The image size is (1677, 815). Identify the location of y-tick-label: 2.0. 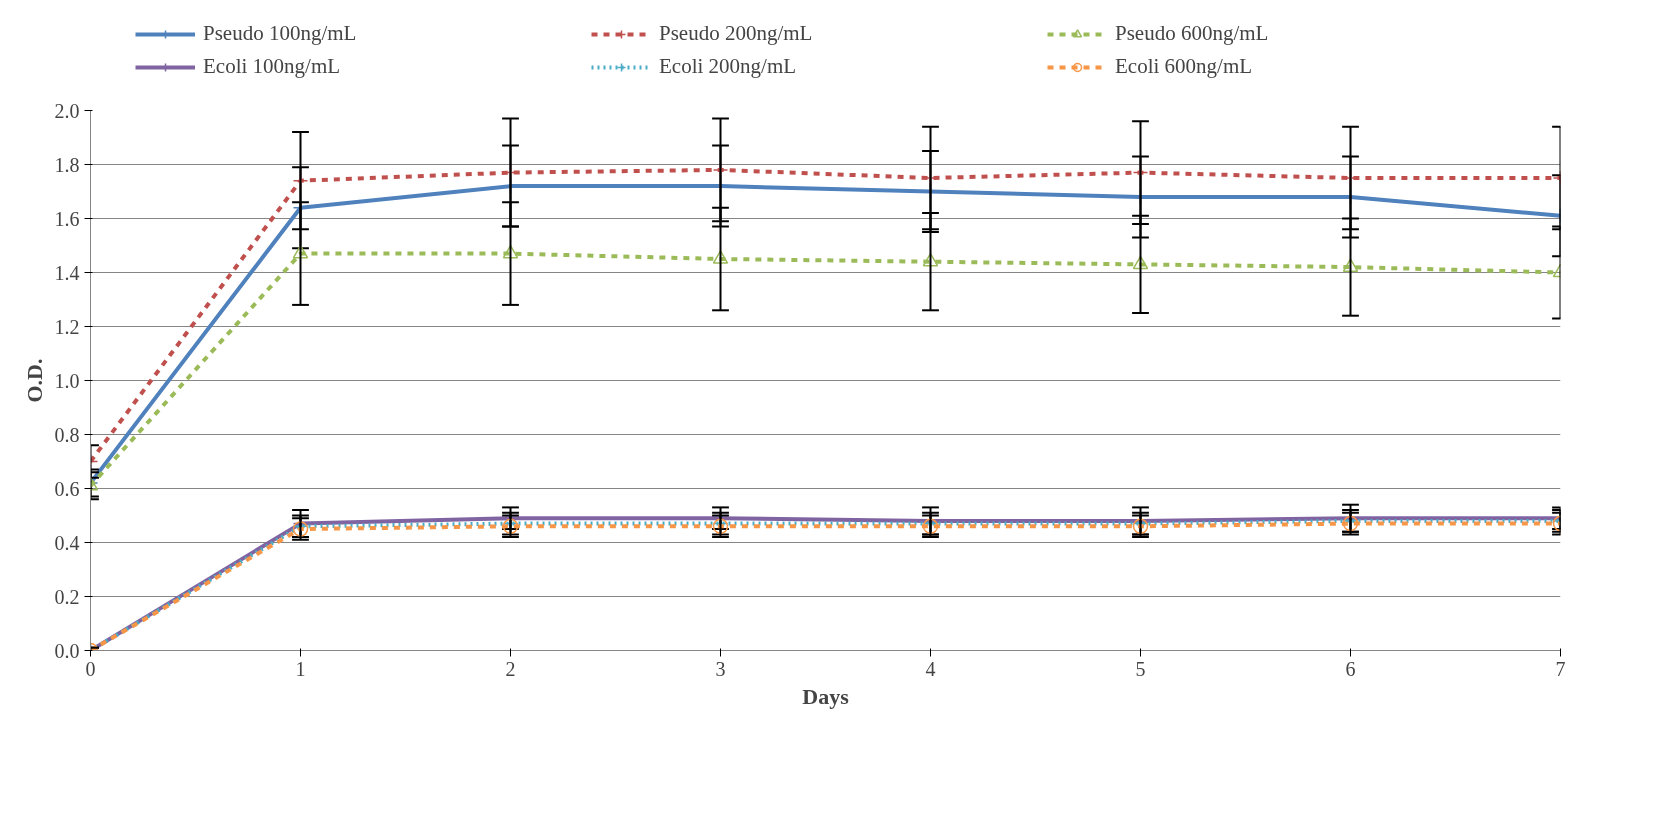
(67, 110).